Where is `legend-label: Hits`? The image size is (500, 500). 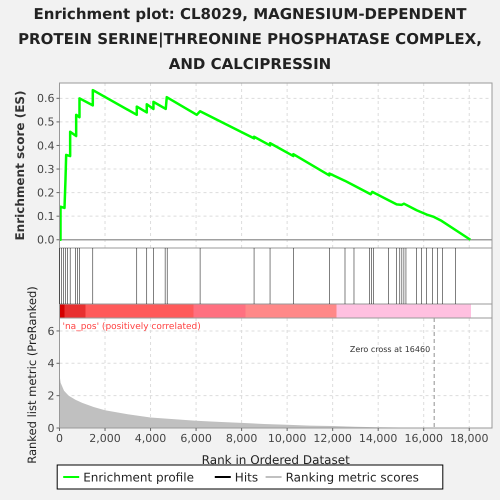 legend-label: Hits is located at coordinates (246, 477).